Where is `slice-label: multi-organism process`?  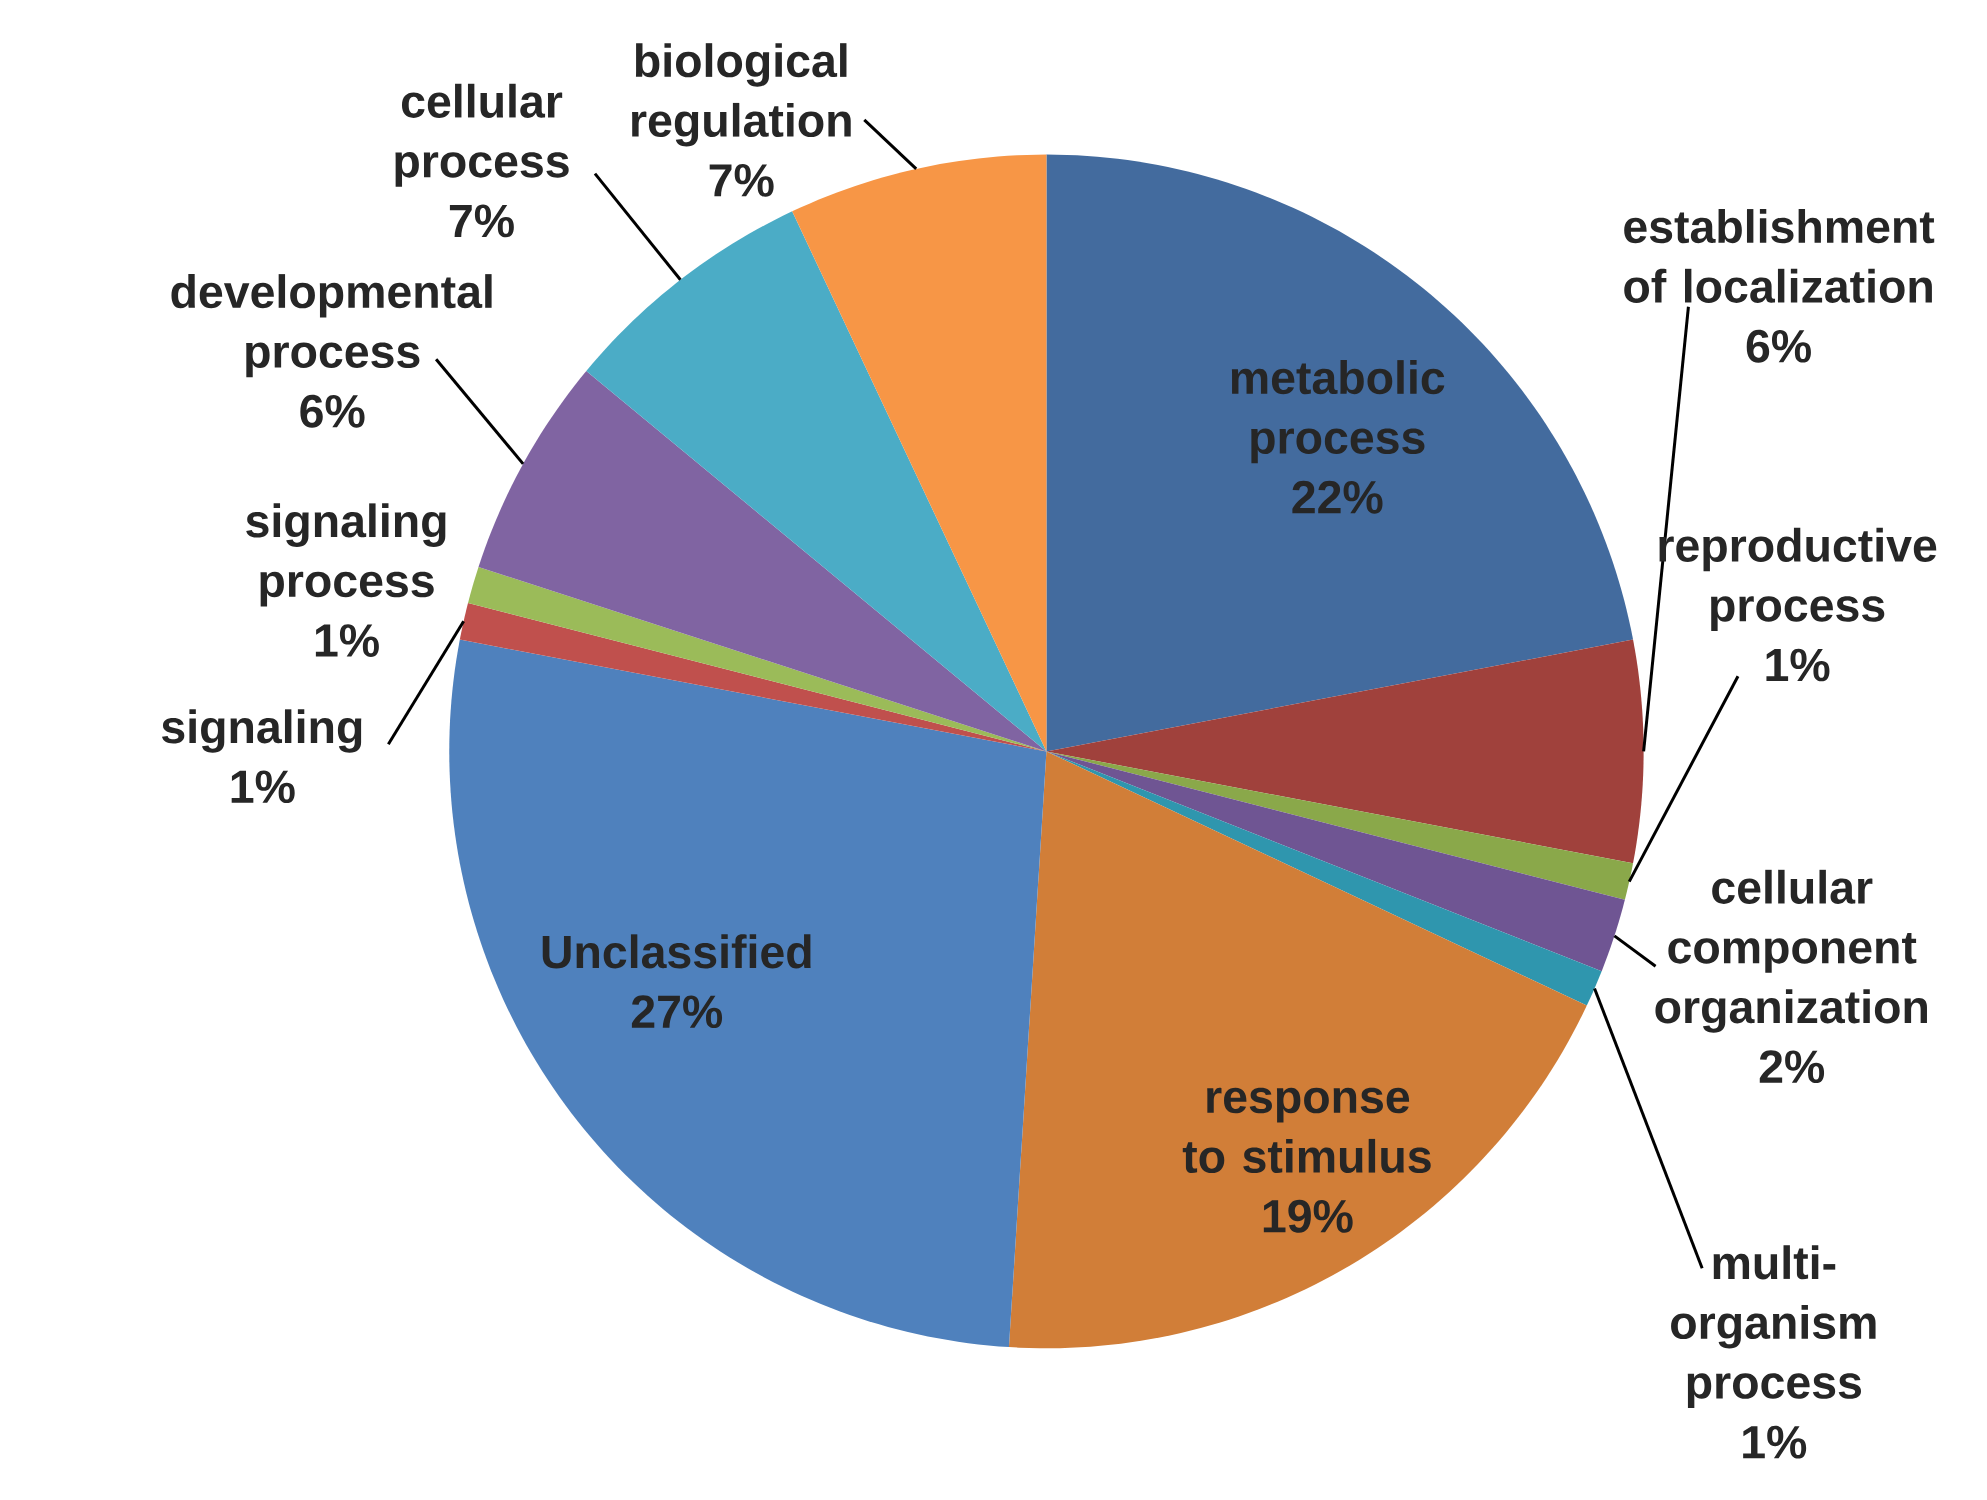 slice-label: multi-organism process is located at coordinates (1773, 1326).